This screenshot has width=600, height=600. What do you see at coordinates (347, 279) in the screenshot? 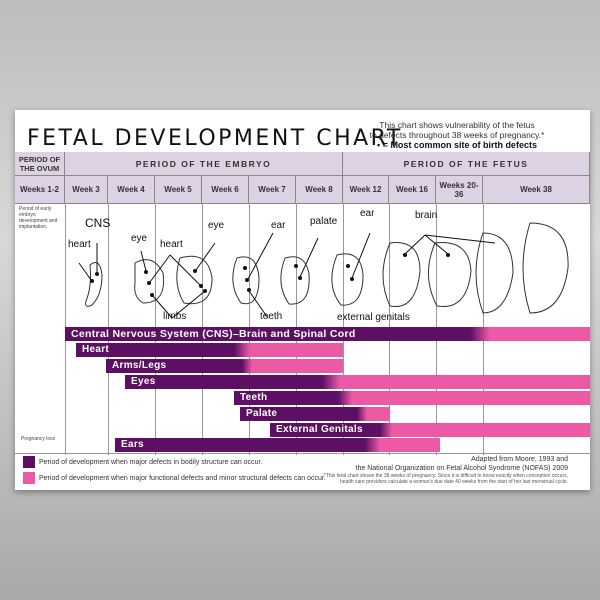
I see `embryo-week8` at bounding box center [347, 279].